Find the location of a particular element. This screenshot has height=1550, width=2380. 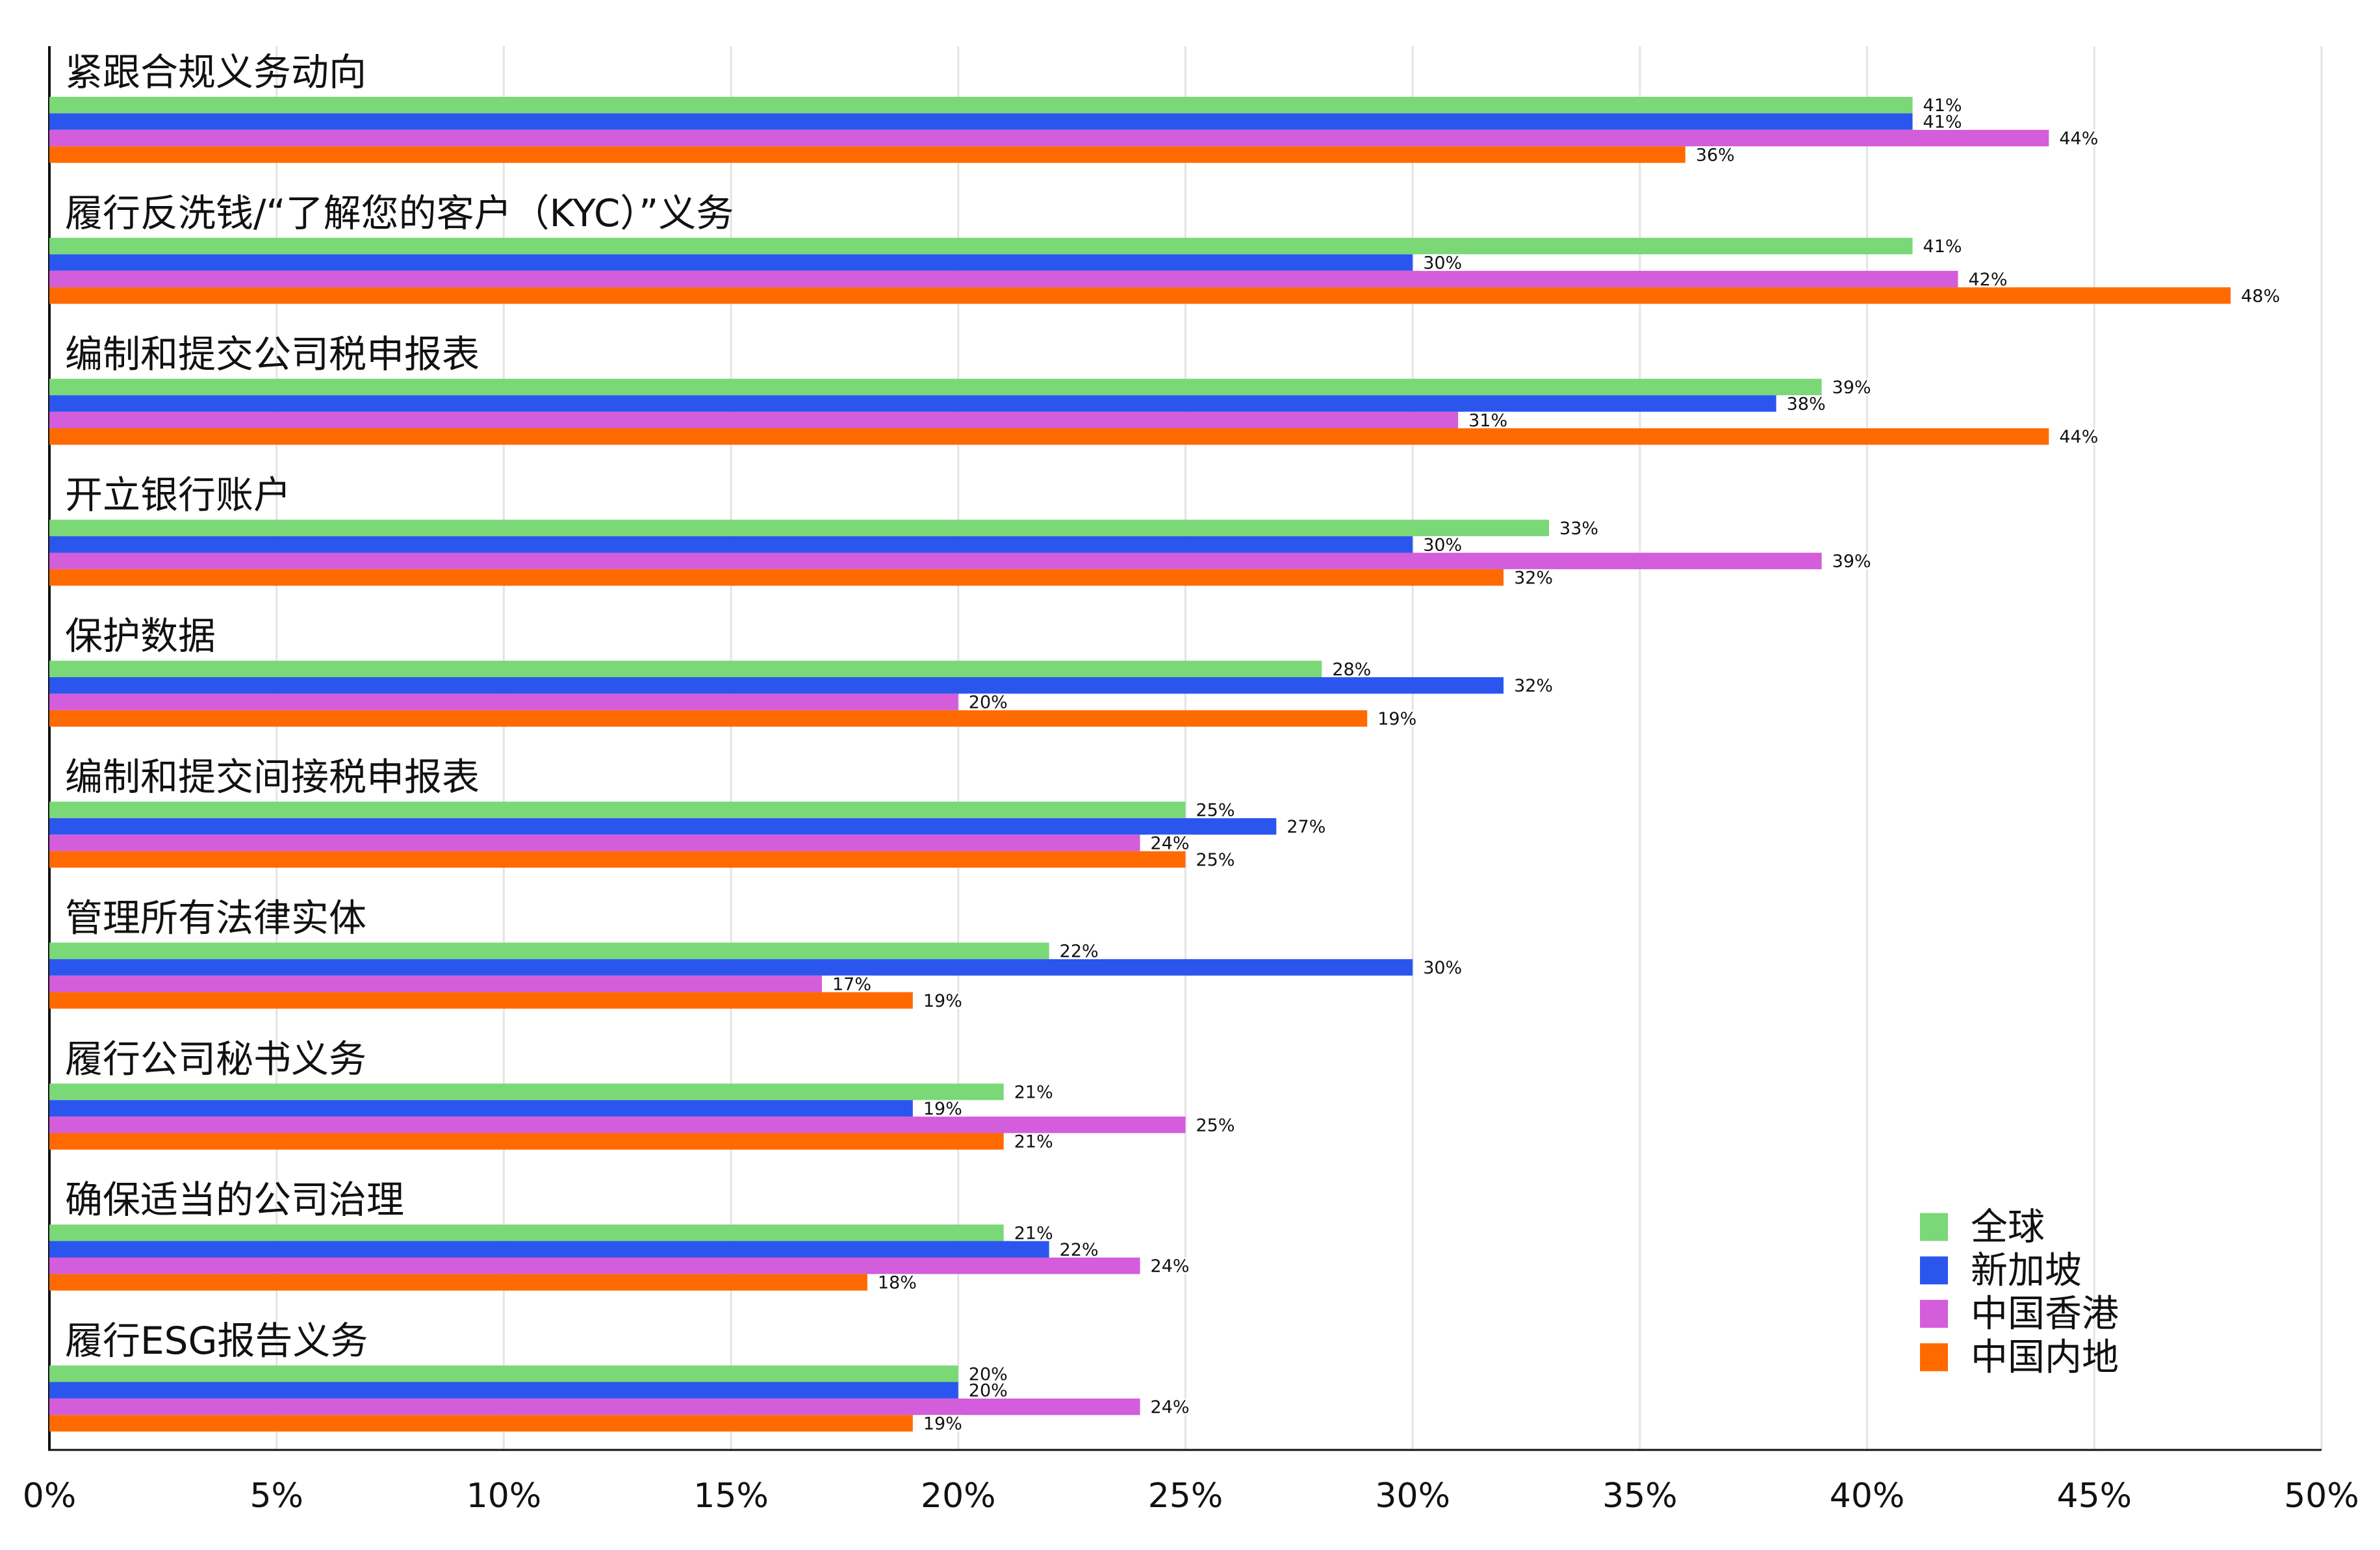

data-label: 17% is located at coordinates (851, 984).